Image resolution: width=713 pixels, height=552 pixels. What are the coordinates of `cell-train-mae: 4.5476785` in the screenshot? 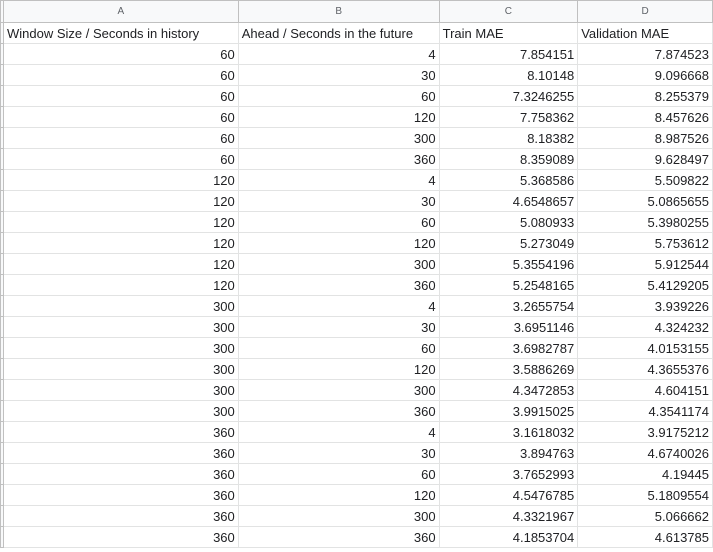 It's located at (508, 495).